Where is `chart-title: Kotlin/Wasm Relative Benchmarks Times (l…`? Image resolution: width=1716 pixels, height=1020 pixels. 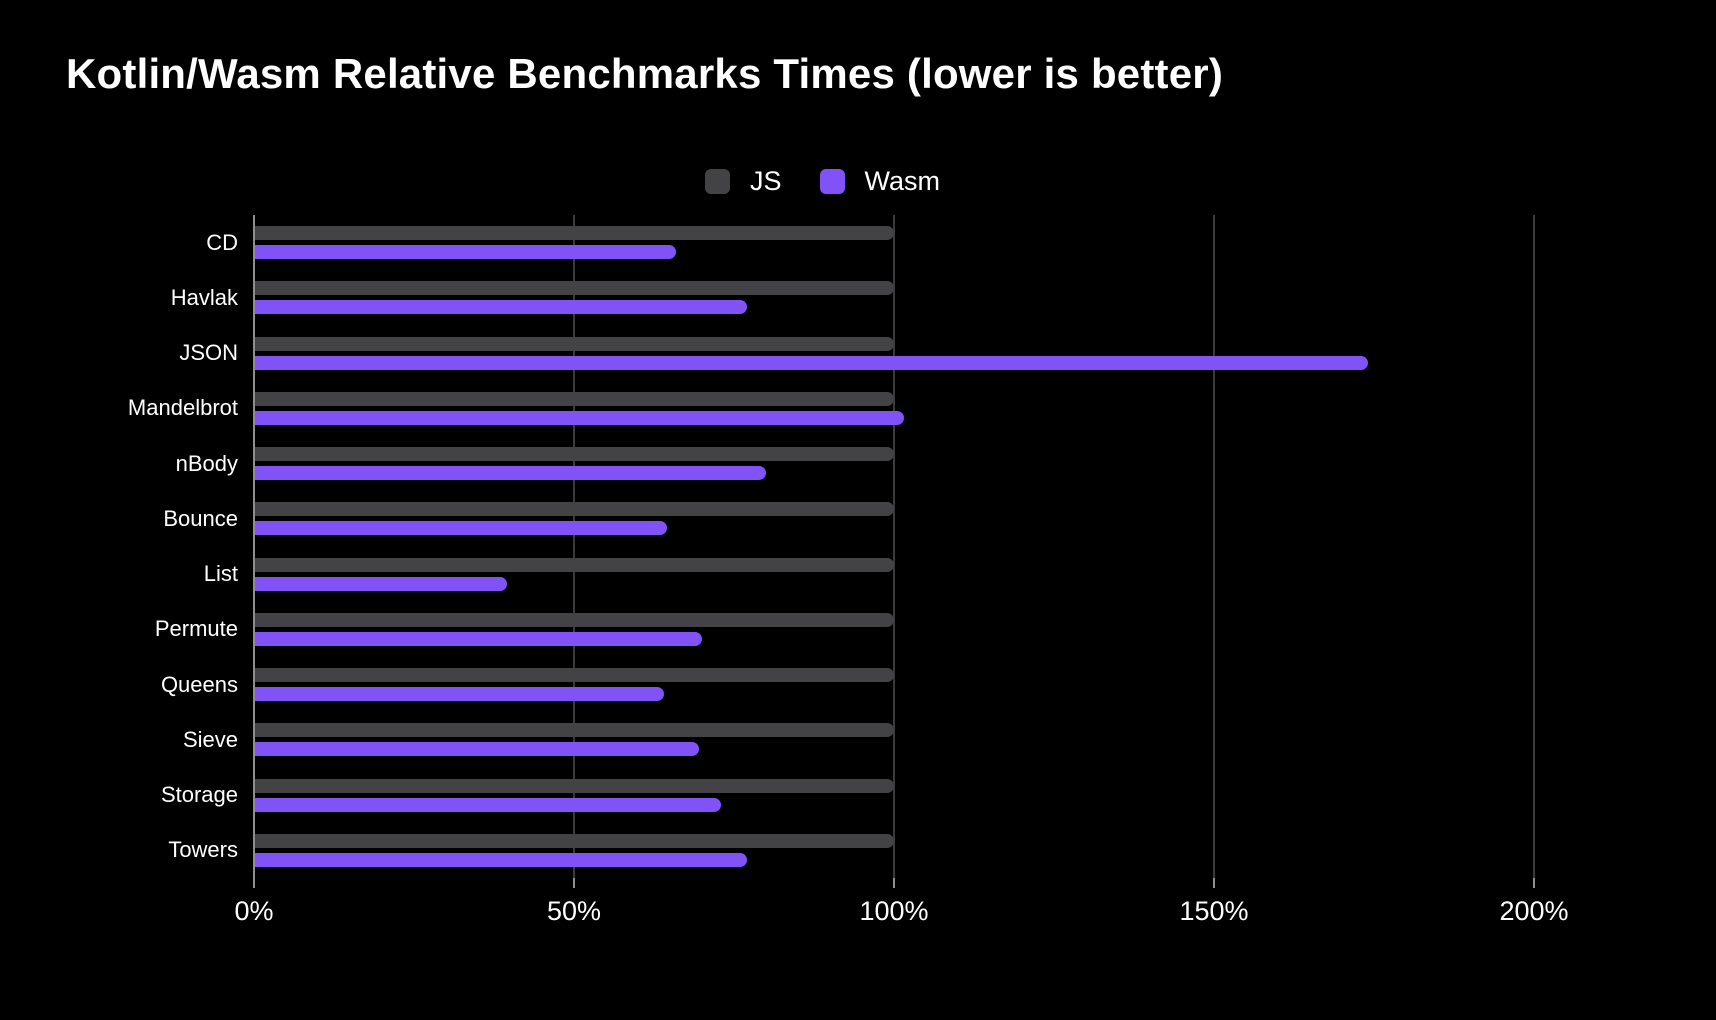 chart-title: Kotlin/Wasm Relative Benchmarks Times (l… is located at coordinates (645, 73).